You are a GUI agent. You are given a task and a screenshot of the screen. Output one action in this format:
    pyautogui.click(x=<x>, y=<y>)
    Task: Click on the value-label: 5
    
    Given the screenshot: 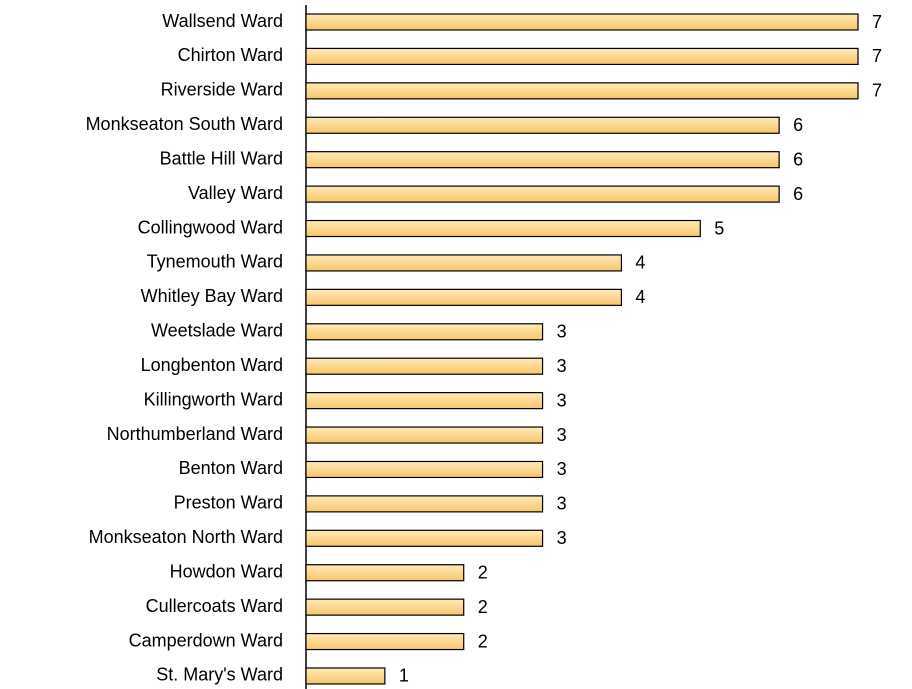 What is the action you would take?
    pyautogui.click(x=719, y=228)
    